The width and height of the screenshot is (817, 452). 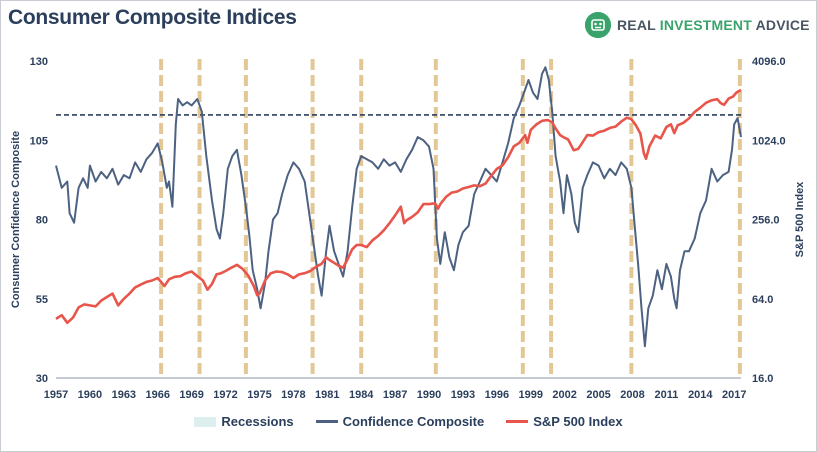 I want to click on y-left-tick-label: 30, so click(x=42, y=379).